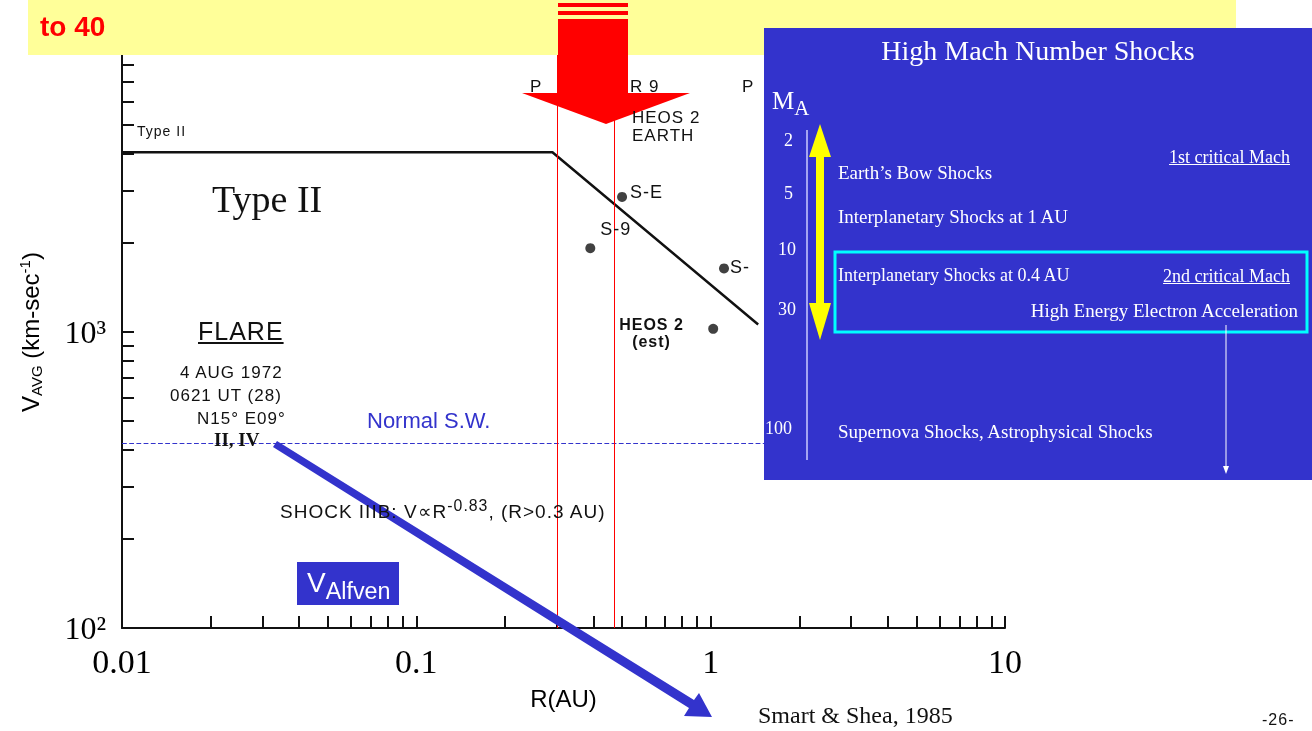 The height and width of the screenshot is (731, 1312). What do you see at coordinates (73, 26) in the screenshot?
I see `chart-title: to 40` at bounding box center [73, 26].